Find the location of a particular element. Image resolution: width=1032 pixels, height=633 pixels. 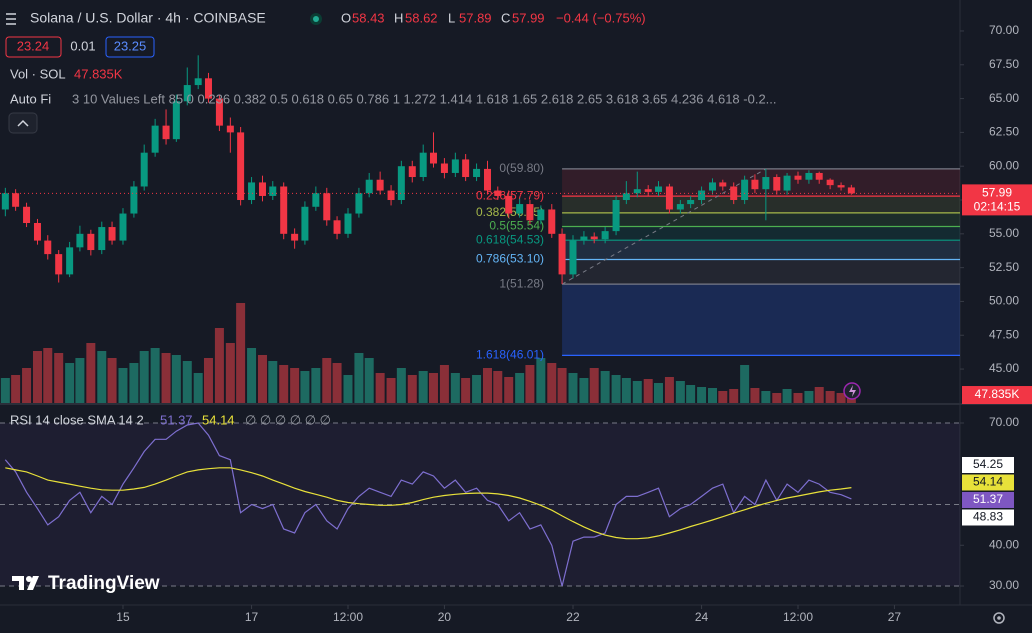

x-tick-label: 24 is located at coordinates (702, 617).